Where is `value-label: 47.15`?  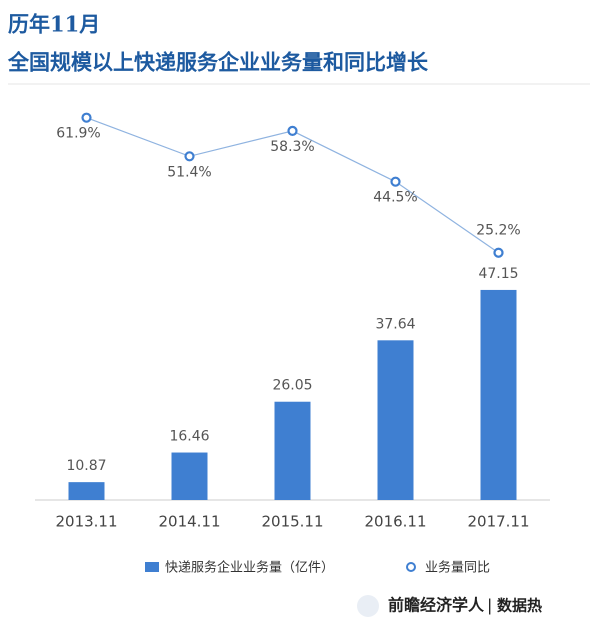 value-label: 47.15 is located at coordinates (498, 274).